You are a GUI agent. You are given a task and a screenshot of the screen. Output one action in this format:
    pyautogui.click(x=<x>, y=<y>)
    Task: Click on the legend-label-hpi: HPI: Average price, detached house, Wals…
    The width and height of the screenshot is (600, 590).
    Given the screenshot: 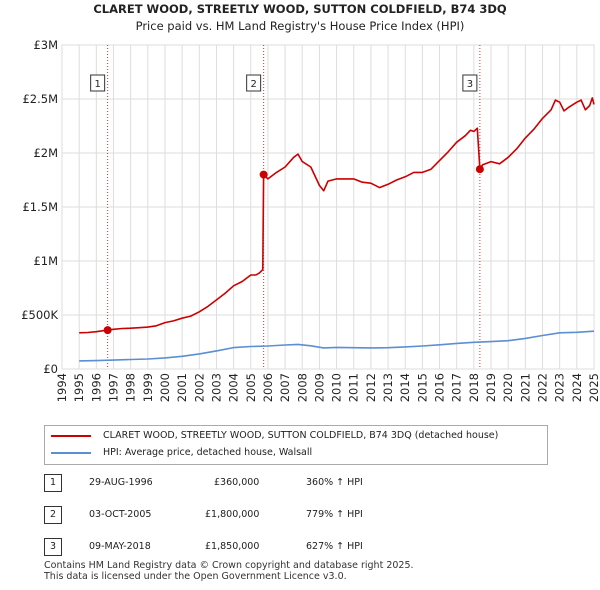 What is the action you would take?
    pyautogui.click(x=208, y=452)
    